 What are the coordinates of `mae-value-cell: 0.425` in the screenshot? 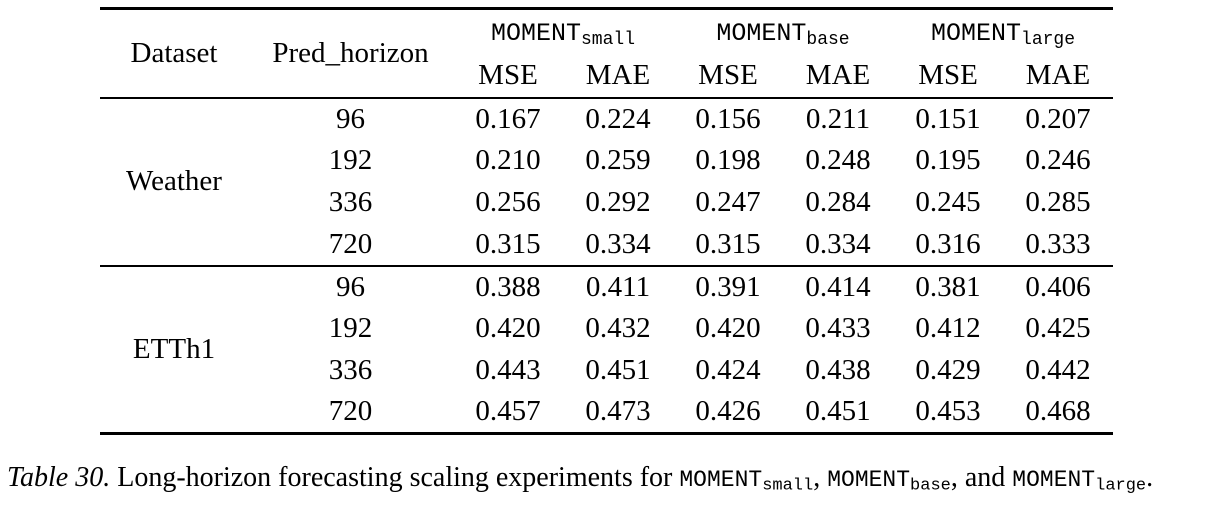 It's located at (1058, 328).